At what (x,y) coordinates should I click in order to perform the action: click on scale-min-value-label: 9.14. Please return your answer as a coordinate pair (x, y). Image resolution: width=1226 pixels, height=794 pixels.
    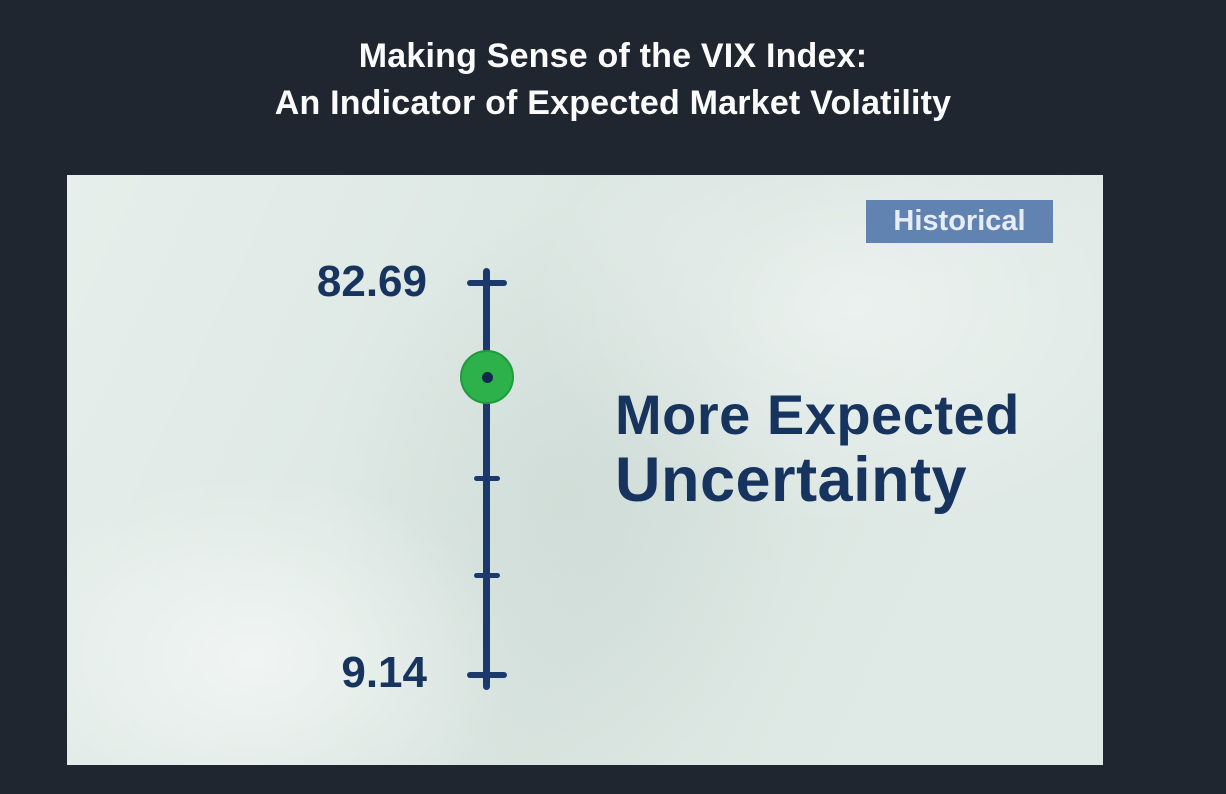
    Looking at the image, I should click on (384, 672).